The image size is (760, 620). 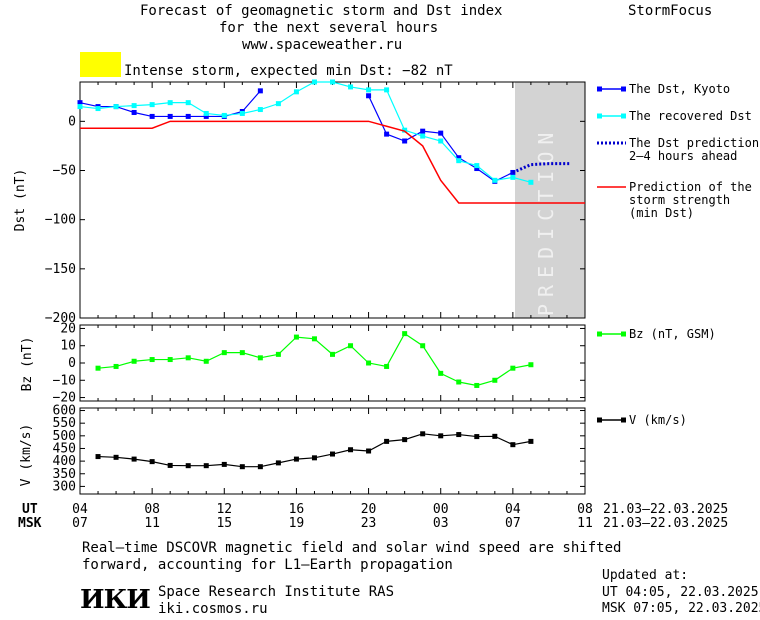 I want to click on msk-tick-label: 19, so click(x=297, y=523).